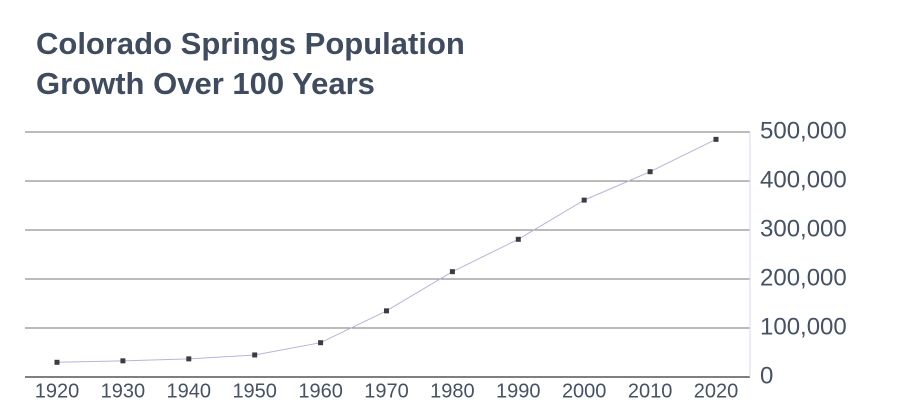  Describe the element at coordinates (803, 277) in the screenshot. I see `y-tick-label: 200,000` at that location.